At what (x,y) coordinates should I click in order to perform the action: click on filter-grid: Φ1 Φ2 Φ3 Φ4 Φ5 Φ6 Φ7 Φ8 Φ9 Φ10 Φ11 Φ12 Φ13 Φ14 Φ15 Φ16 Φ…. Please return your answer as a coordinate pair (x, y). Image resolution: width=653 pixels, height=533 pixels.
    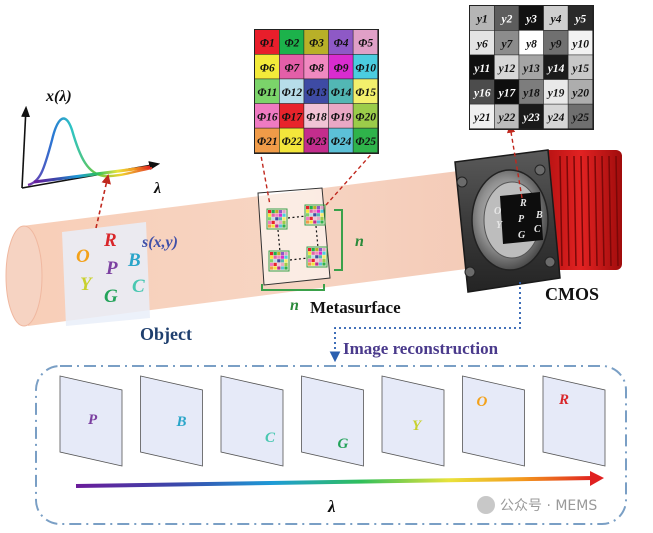
    Looking at the image, I should click on (316, 91).